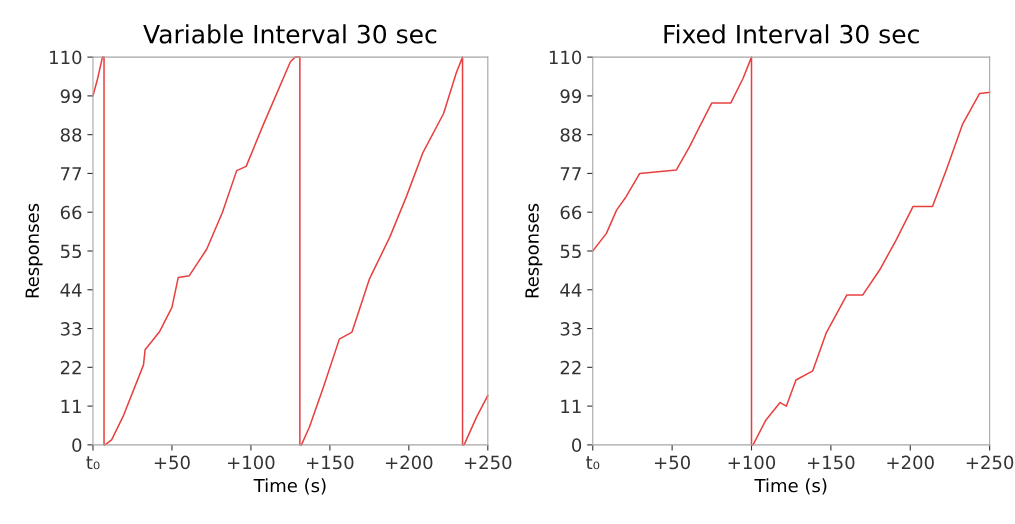 The height and width of the screenshot is (524, 1015). Describe the element at coordinates (290, 34) in the screenshot. I see `chart-title: Variable Interval 30 sec` at that location.